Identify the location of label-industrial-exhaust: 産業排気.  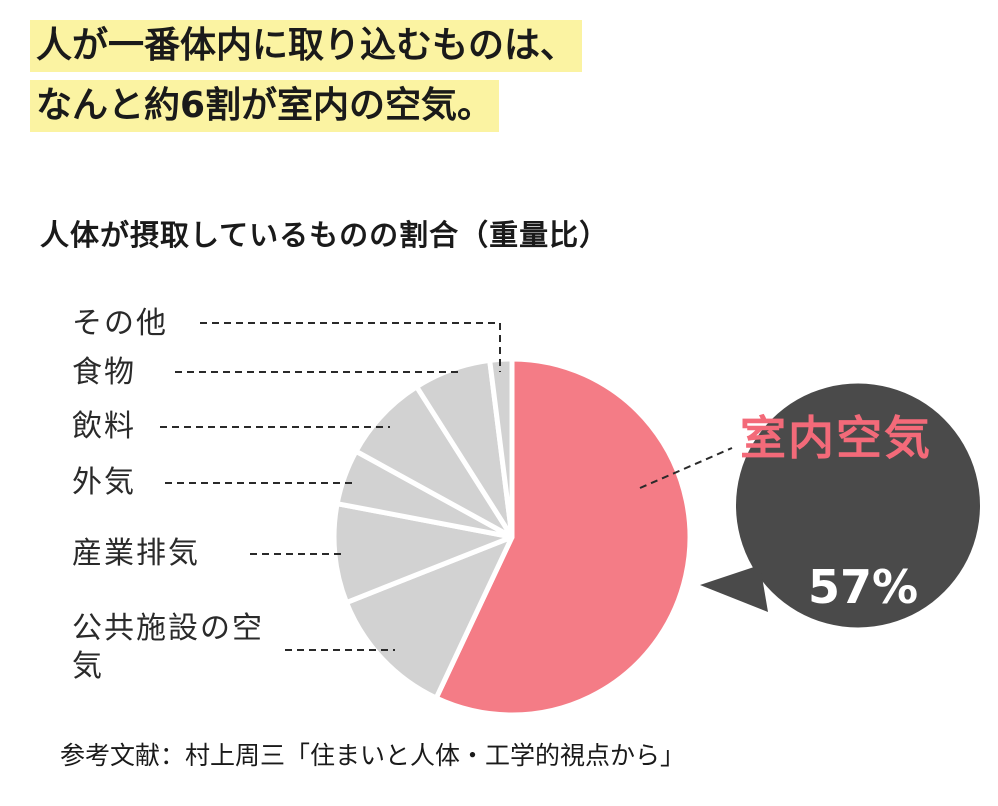
(136, 553).